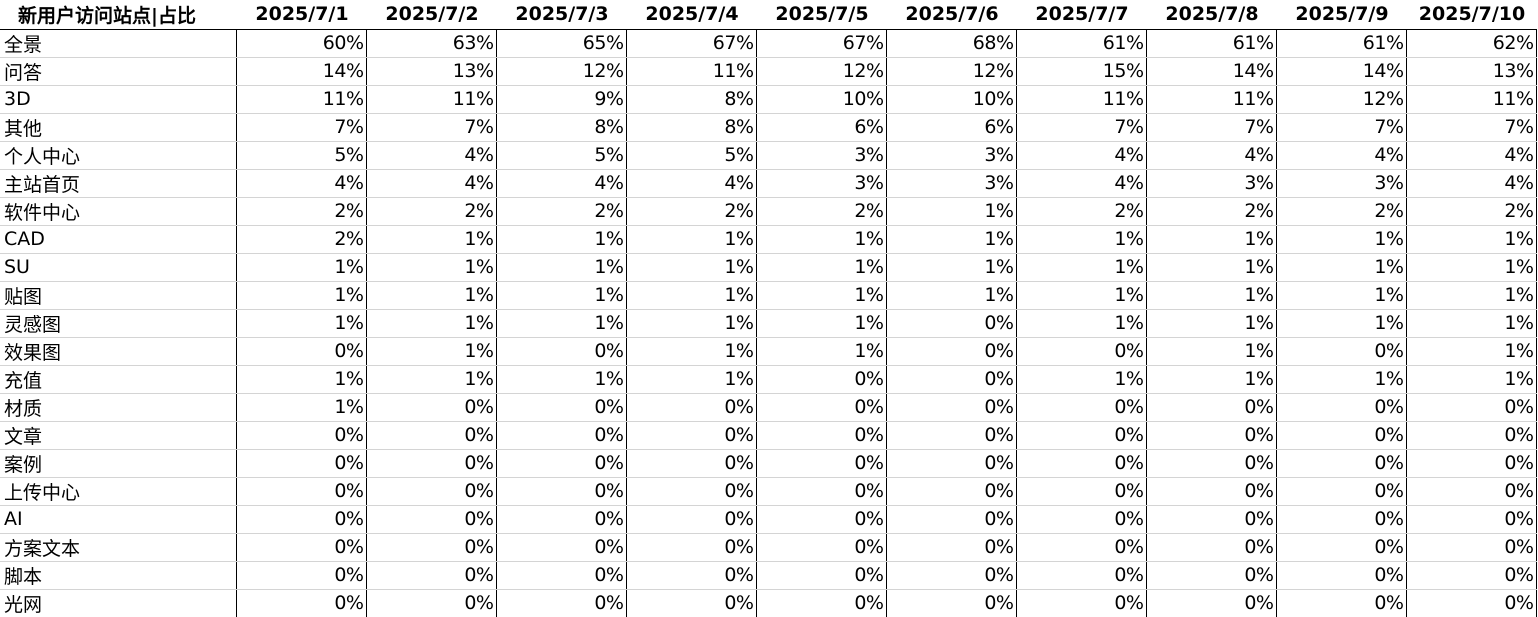  What do you see at coordinates (768, 575) in the screenshot?
I see `table-row: 脚本 0% 0% 0% 0% 0% 0% 0% 0% 0% 0%` at bounding box center [768, 575].